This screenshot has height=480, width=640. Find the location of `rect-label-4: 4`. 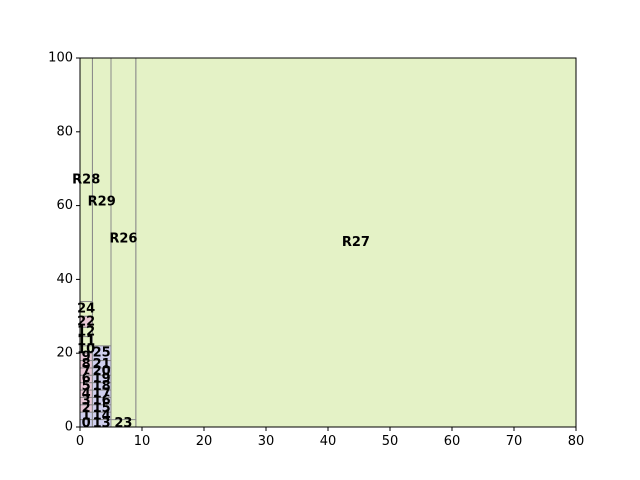

rect-label-4: 4 is located at coordinates (86, 393).